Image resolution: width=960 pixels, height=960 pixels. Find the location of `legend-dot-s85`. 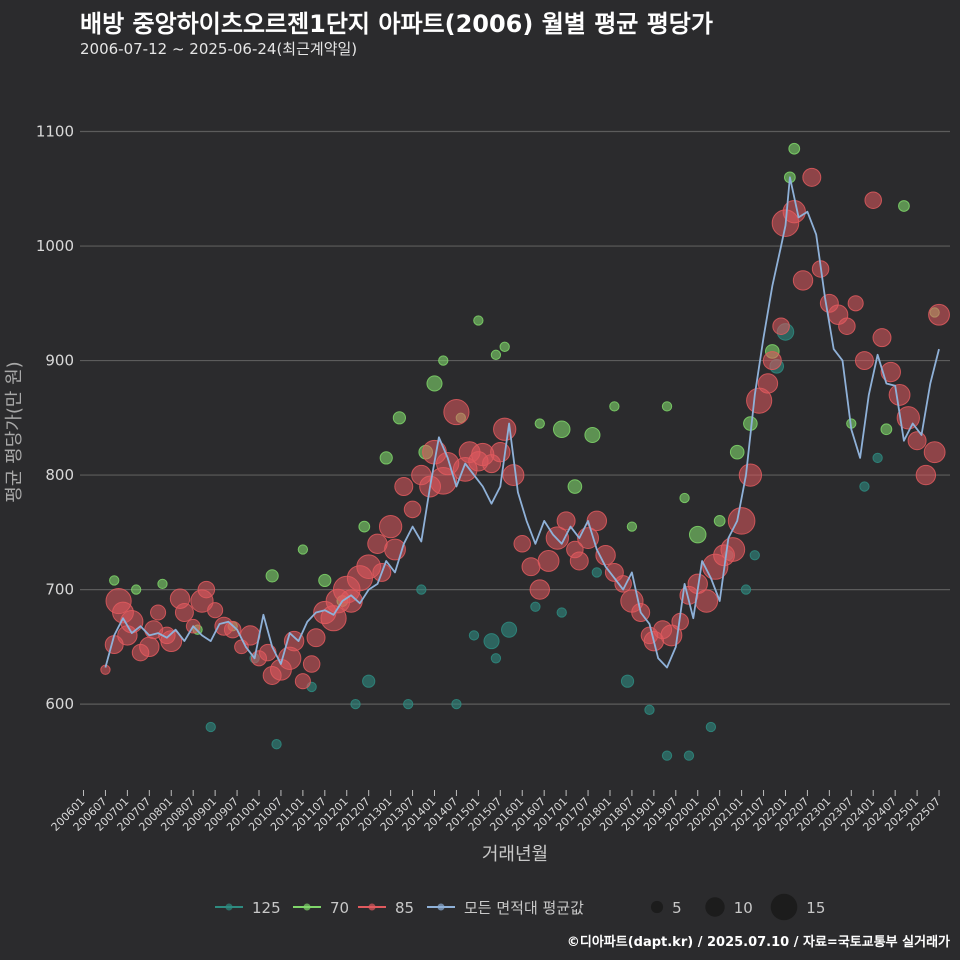

legend-dot-s85 is located at coordinates (372, 907).